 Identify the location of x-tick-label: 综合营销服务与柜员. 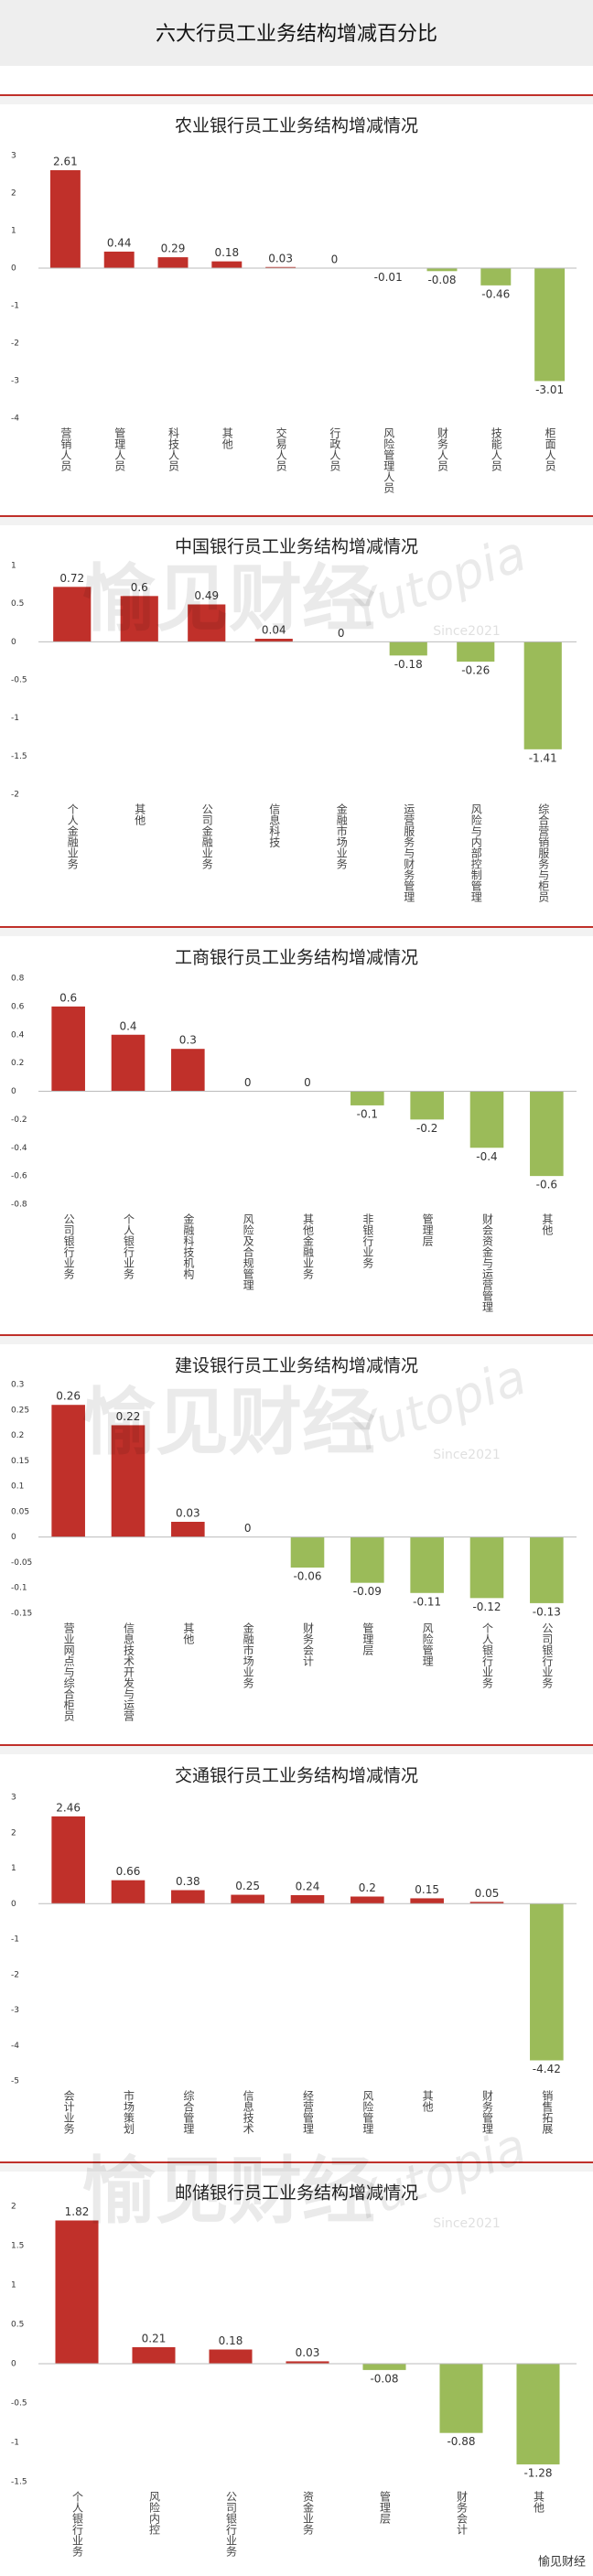
(543, 853).